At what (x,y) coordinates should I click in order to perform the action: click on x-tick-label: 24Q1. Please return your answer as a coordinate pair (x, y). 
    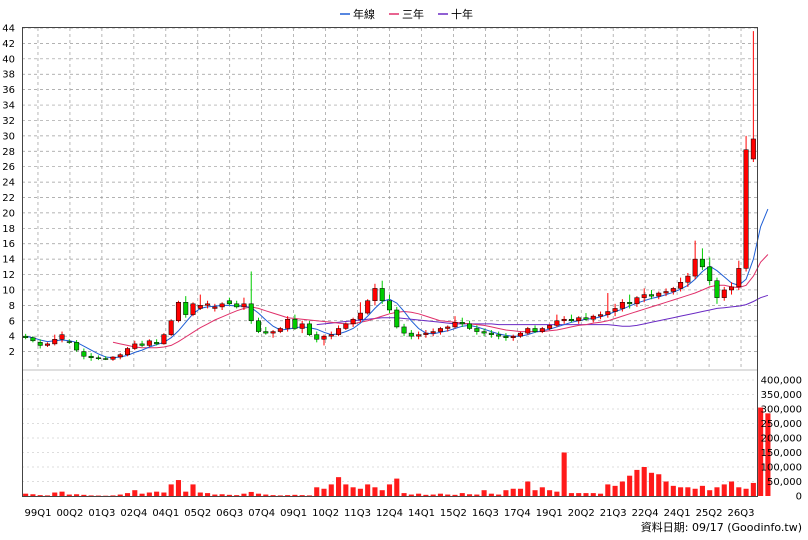
    Looking at the image, I should click on (677, 513).